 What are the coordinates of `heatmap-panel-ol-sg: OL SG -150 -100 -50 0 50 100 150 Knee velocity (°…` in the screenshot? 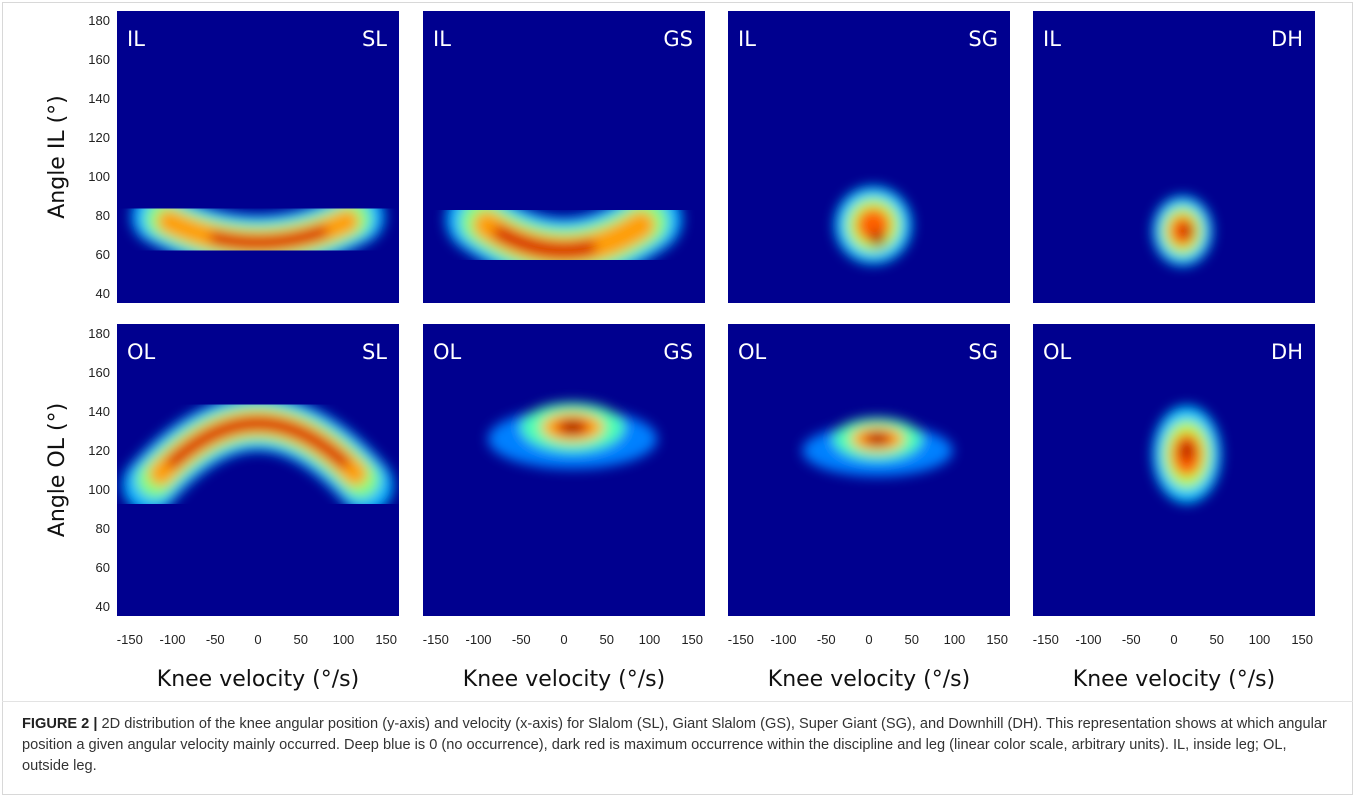 It's located at (869, 508).